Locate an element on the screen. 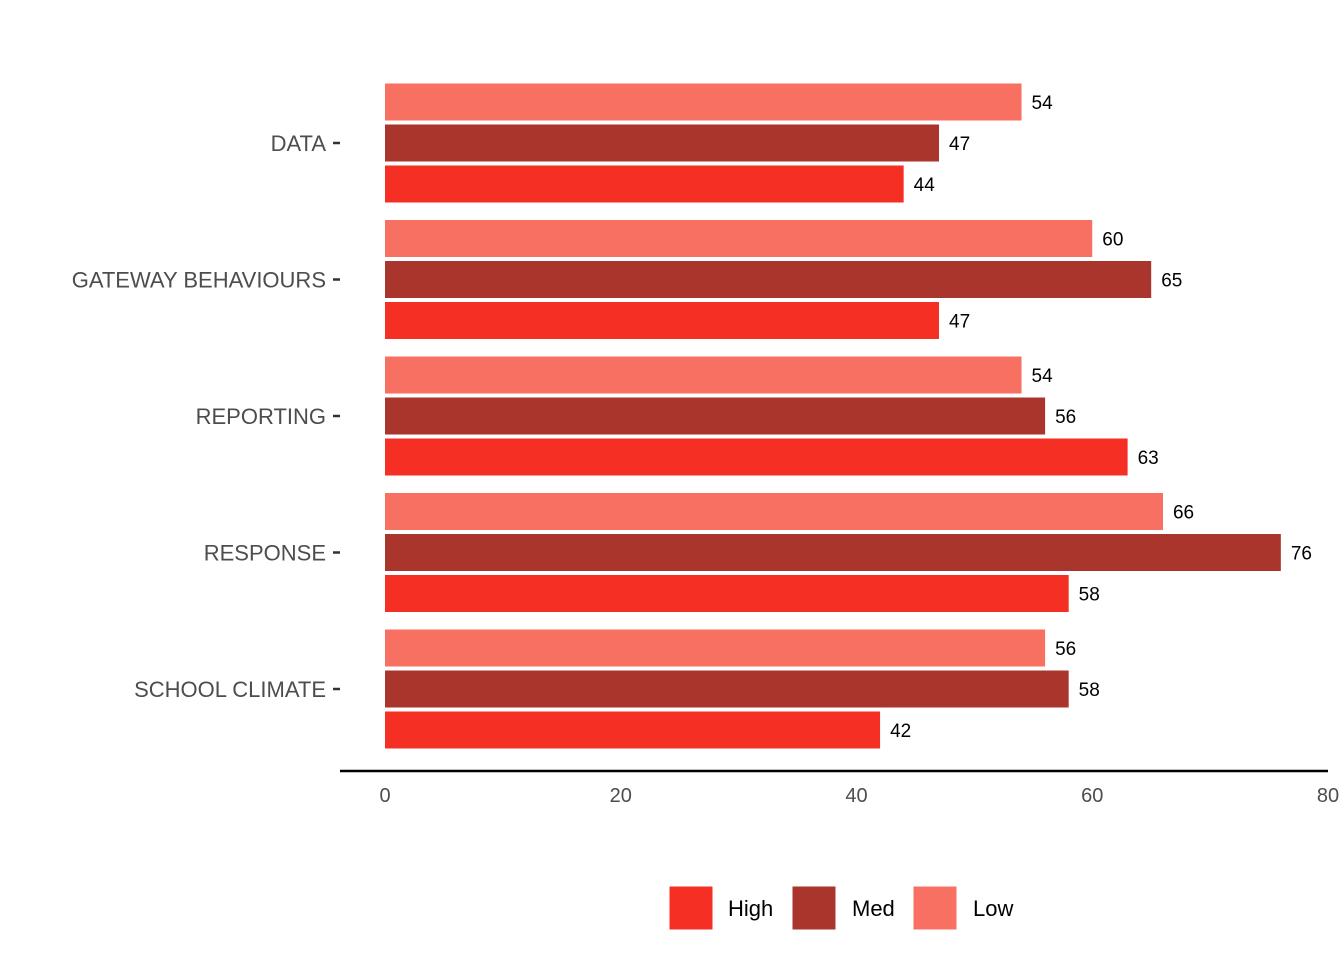 The height and width of the screenshot is (960, 1344). y-tick-label: SCHOOL CLIMATE is located at coordinates (230, 689).